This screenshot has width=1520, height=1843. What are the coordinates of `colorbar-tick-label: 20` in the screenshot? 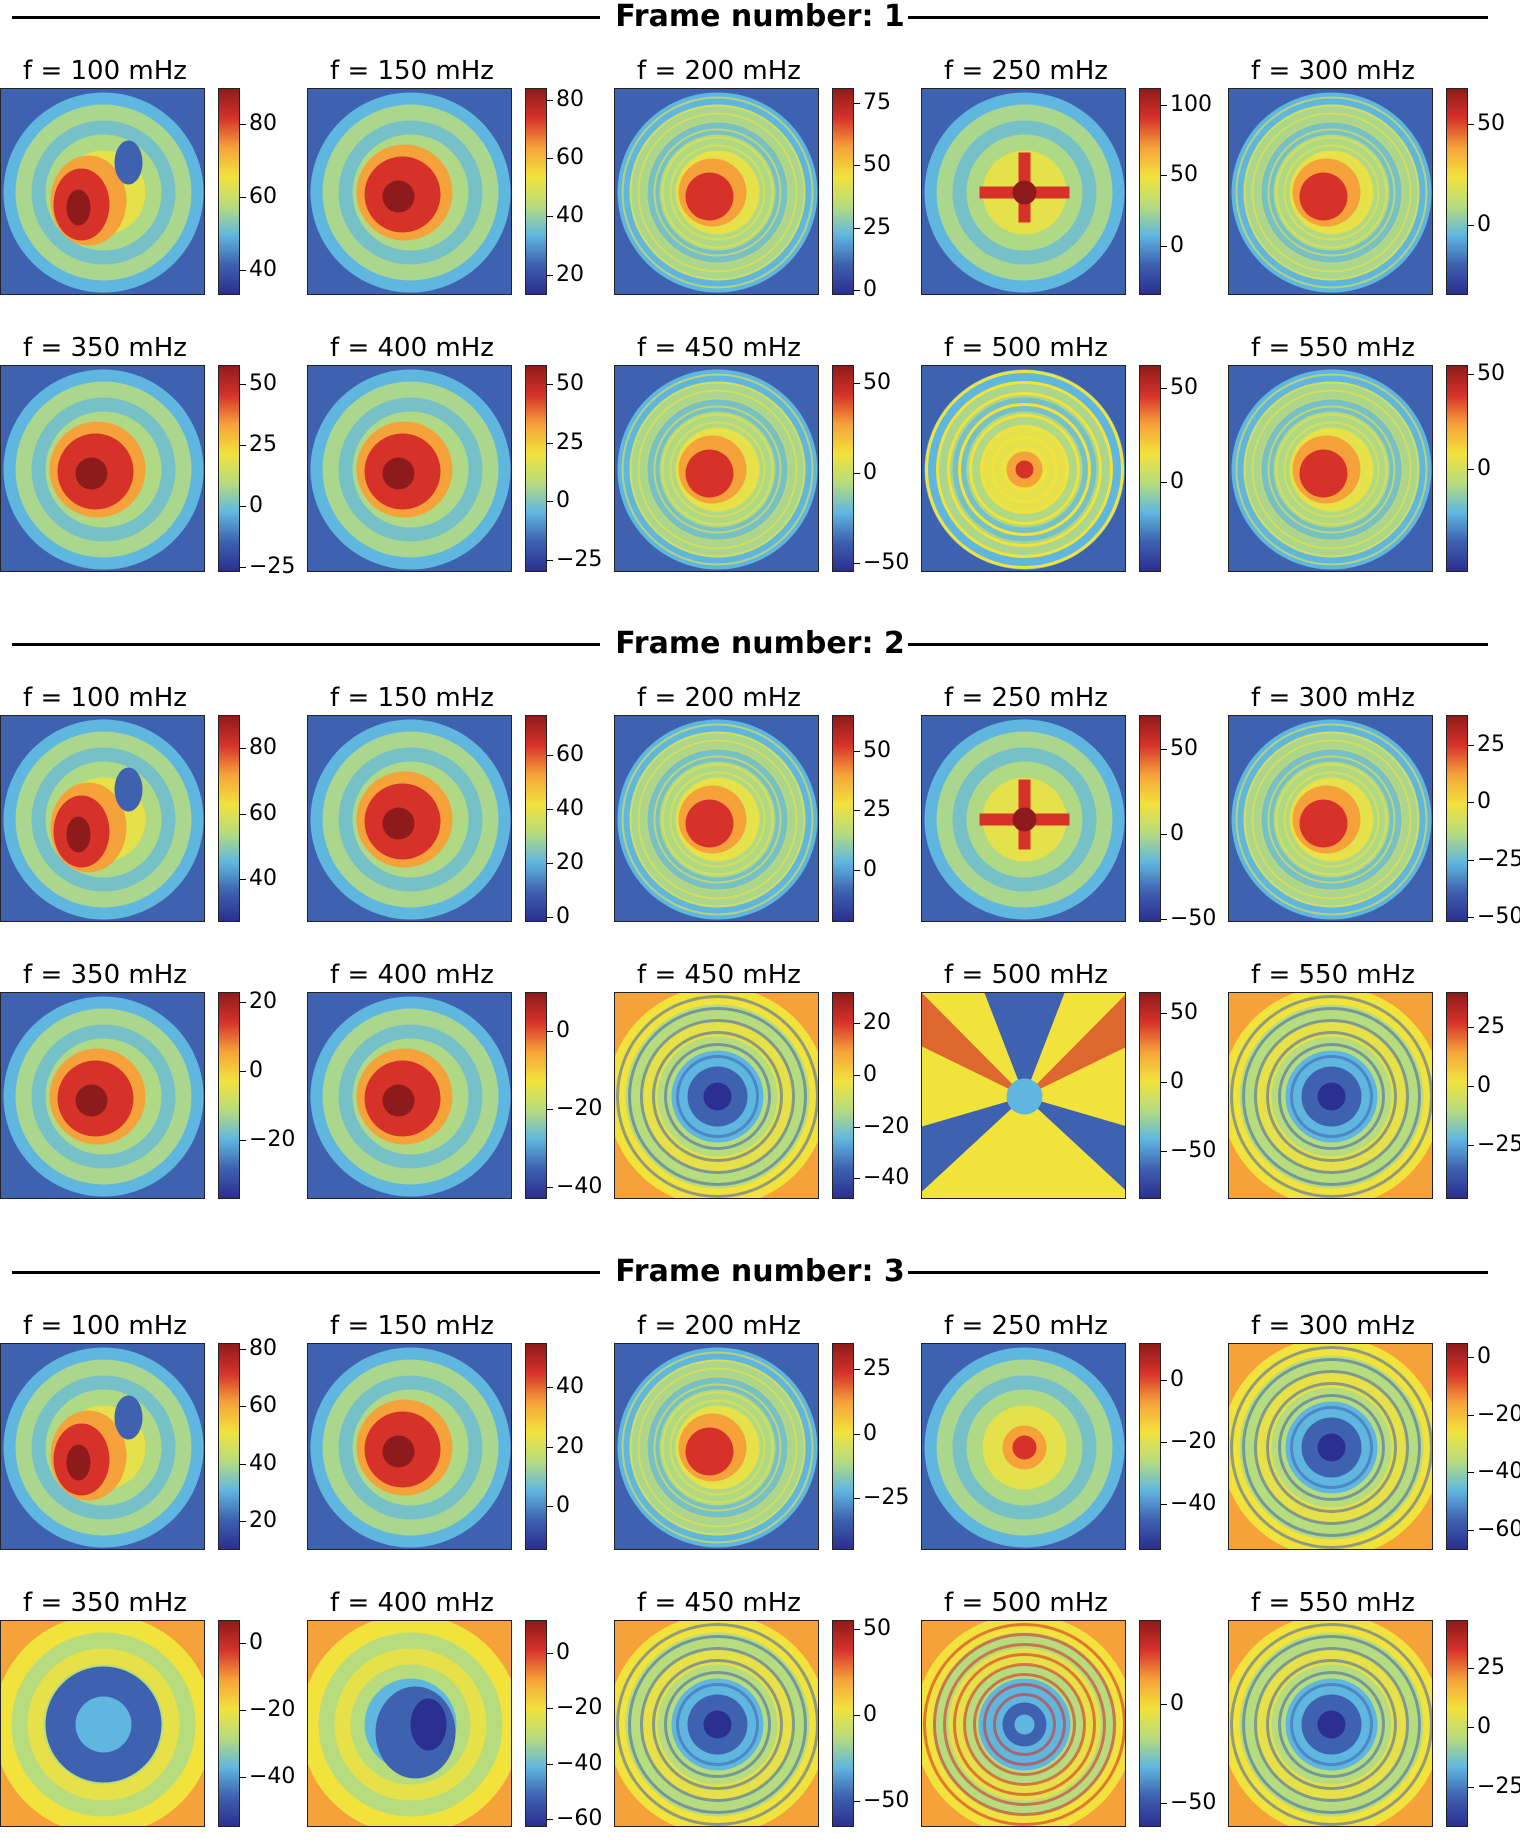 It's located at (570, 862).